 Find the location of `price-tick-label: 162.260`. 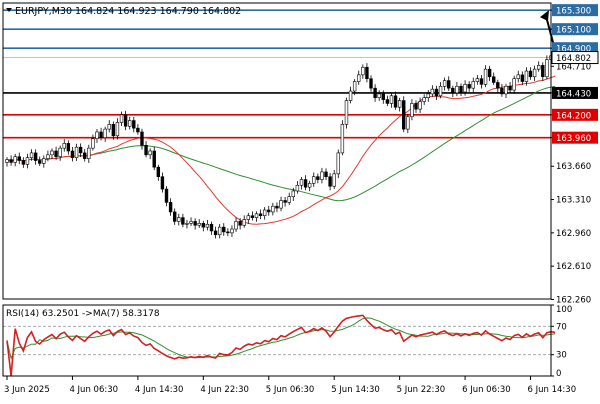

price-tick-label: 162.260 is located at coordinates (573, 300).